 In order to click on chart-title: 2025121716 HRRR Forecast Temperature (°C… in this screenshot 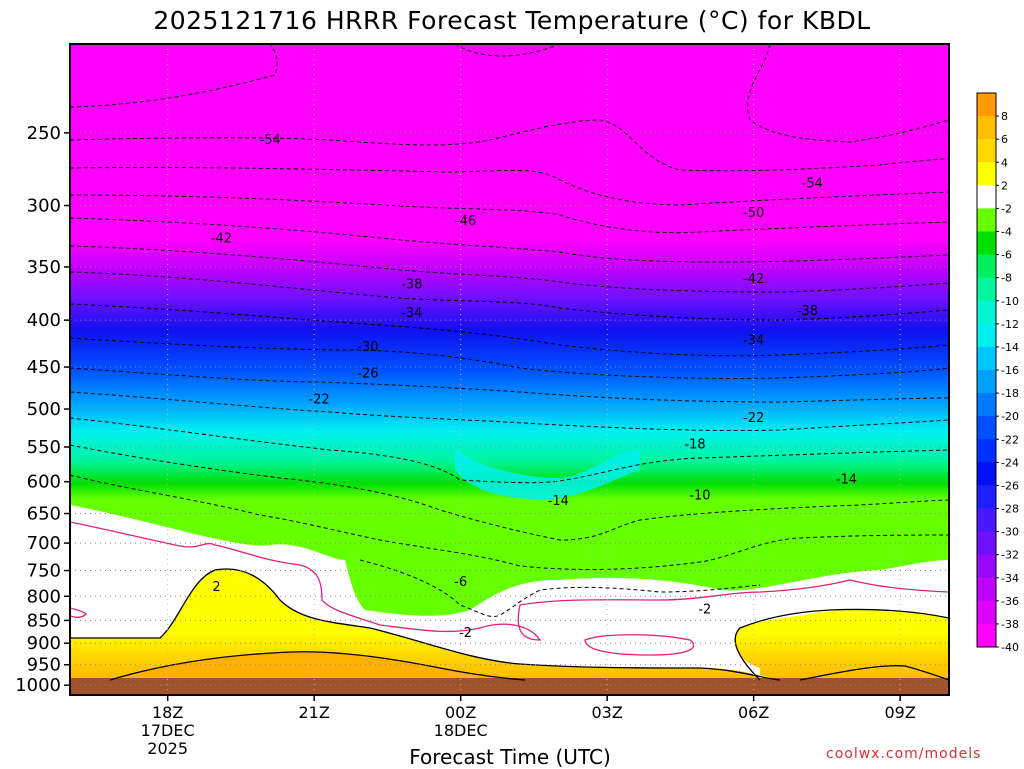, I will do `click(512, 20)`.